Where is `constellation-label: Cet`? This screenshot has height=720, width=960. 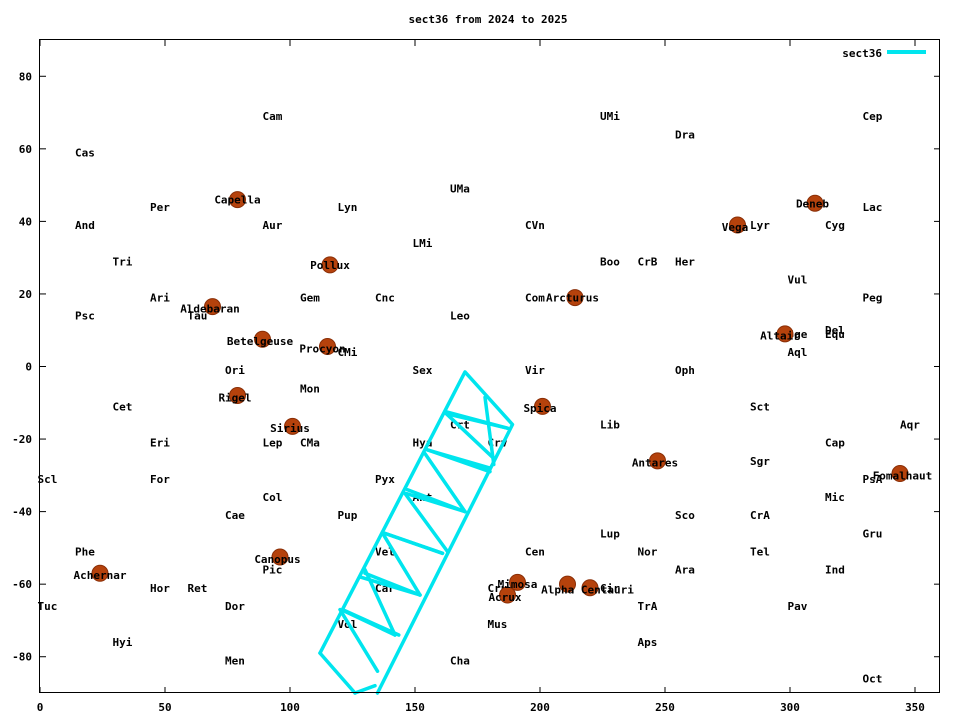 constellation-label: Cet is located at coordinates (123, 406).